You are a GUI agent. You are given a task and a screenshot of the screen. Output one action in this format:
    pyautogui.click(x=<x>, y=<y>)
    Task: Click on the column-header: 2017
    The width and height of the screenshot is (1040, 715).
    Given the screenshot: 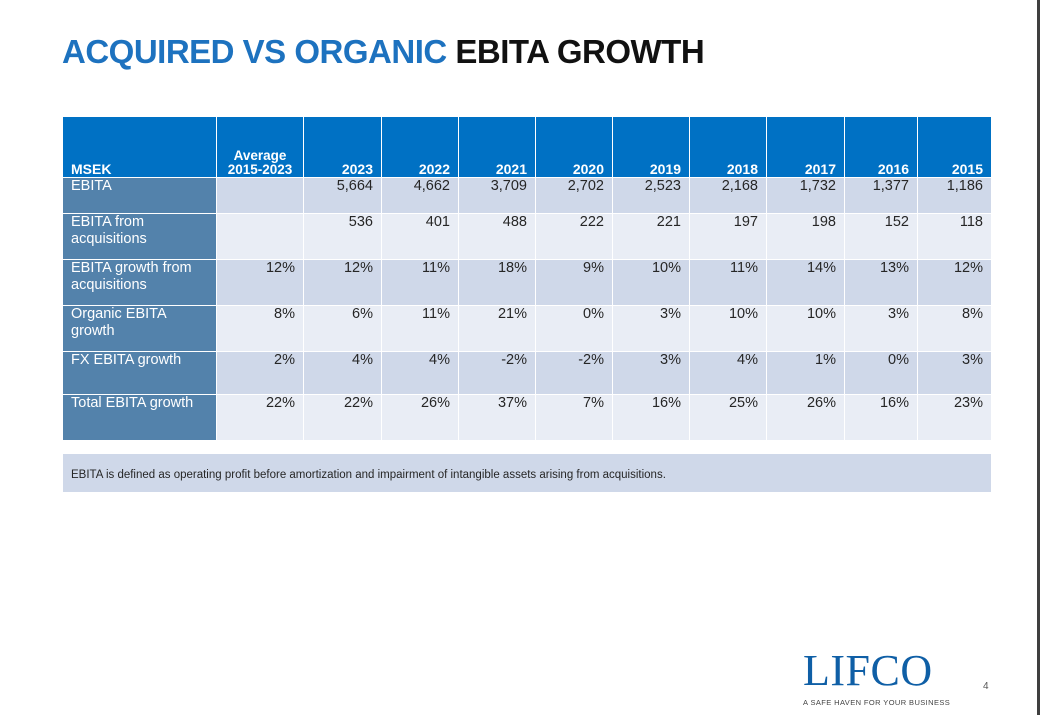 What is the action you would take?
    pyautogui.click(x=806, y=147)
    